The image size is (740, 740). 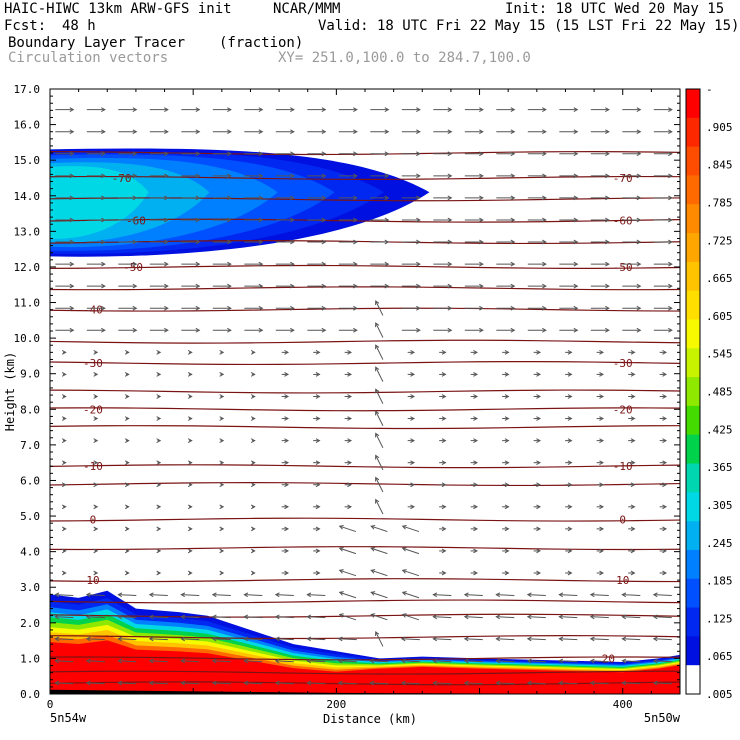 I want to click on colorbar-label: .485, so click(x=719, y=392).